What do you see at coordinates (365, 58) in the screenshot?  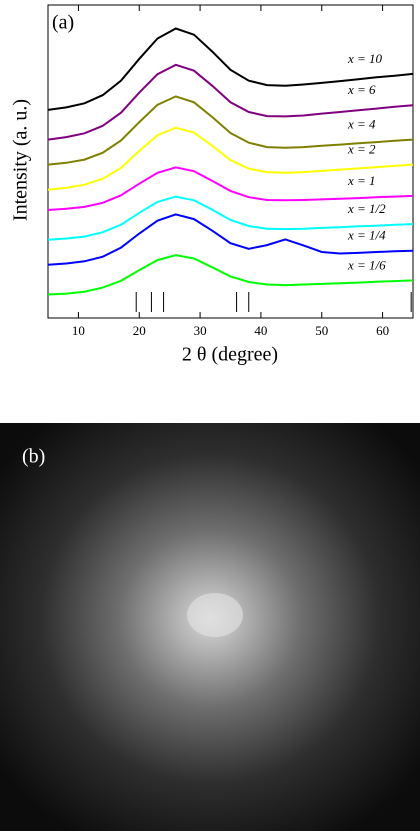 I see `series-label: x = 10` at bounding box center [365, 58].